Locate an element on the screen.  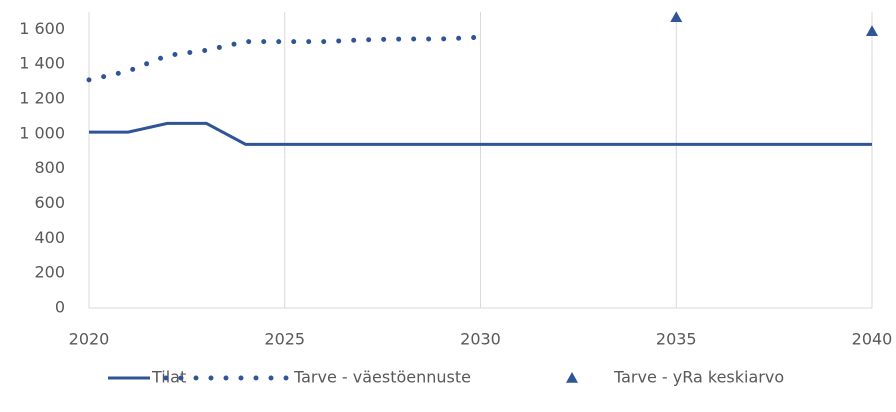
y-tick-label: 1 400 is located at coordinates (42, 63).